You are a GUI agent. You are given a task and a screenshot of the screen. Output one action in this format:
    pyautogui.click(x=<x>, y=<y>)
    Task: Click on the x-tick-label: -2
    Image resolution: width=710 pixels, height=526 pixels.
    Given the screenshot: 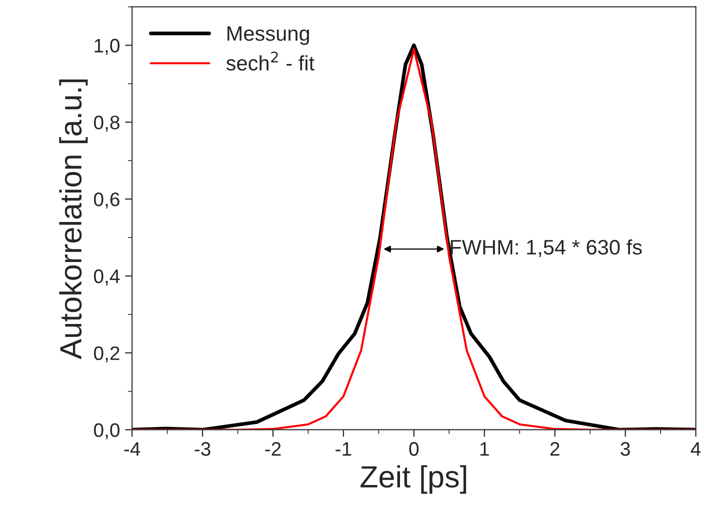 What is the action you would take?
    pyautogui.click(x=273, y=449)
    